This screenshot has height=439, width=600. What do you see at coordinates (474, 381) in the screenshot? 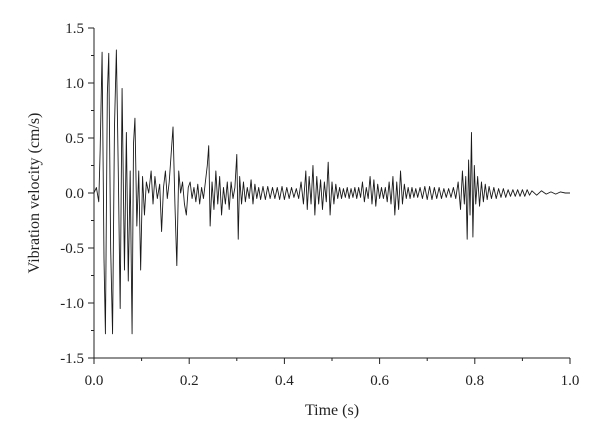
I see `x-tick-label: 0.8` at bounding box center [474, 381].